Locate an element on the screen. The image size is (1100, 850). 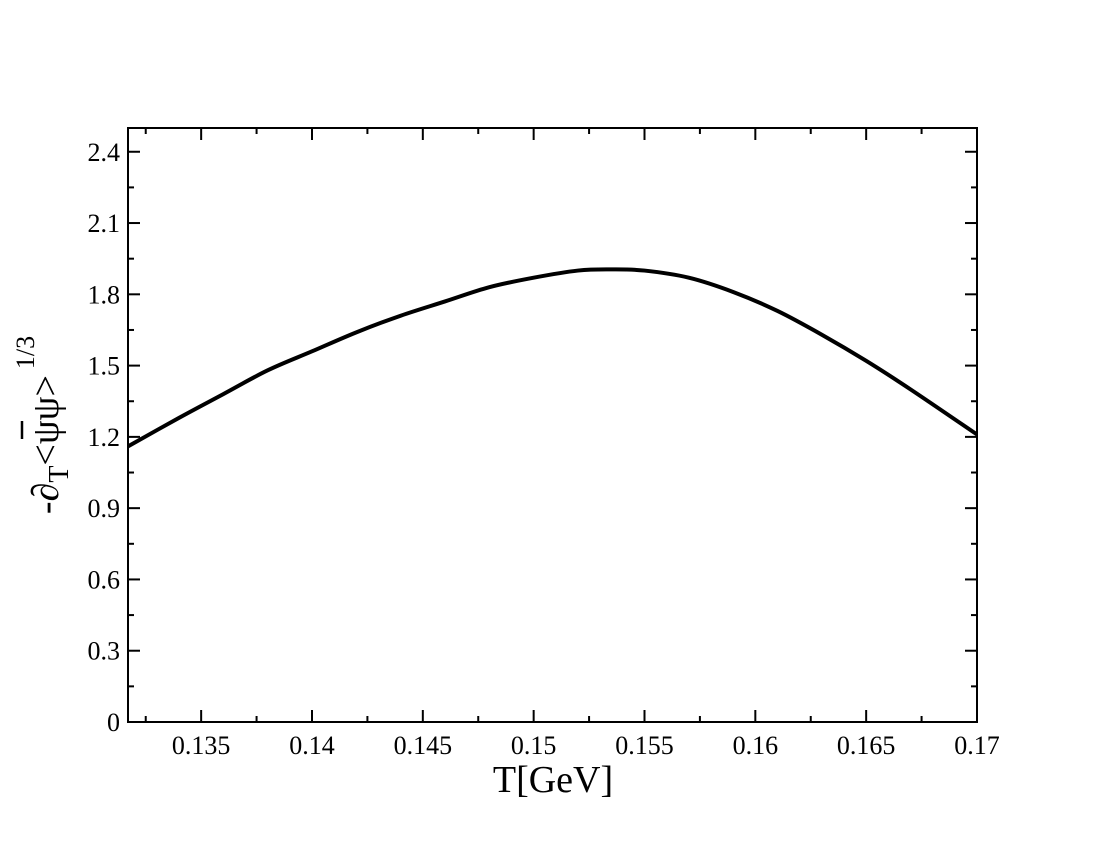
y-axis-title: -∂T<ψψ> 1/3 is located at coordinates (43, 425).